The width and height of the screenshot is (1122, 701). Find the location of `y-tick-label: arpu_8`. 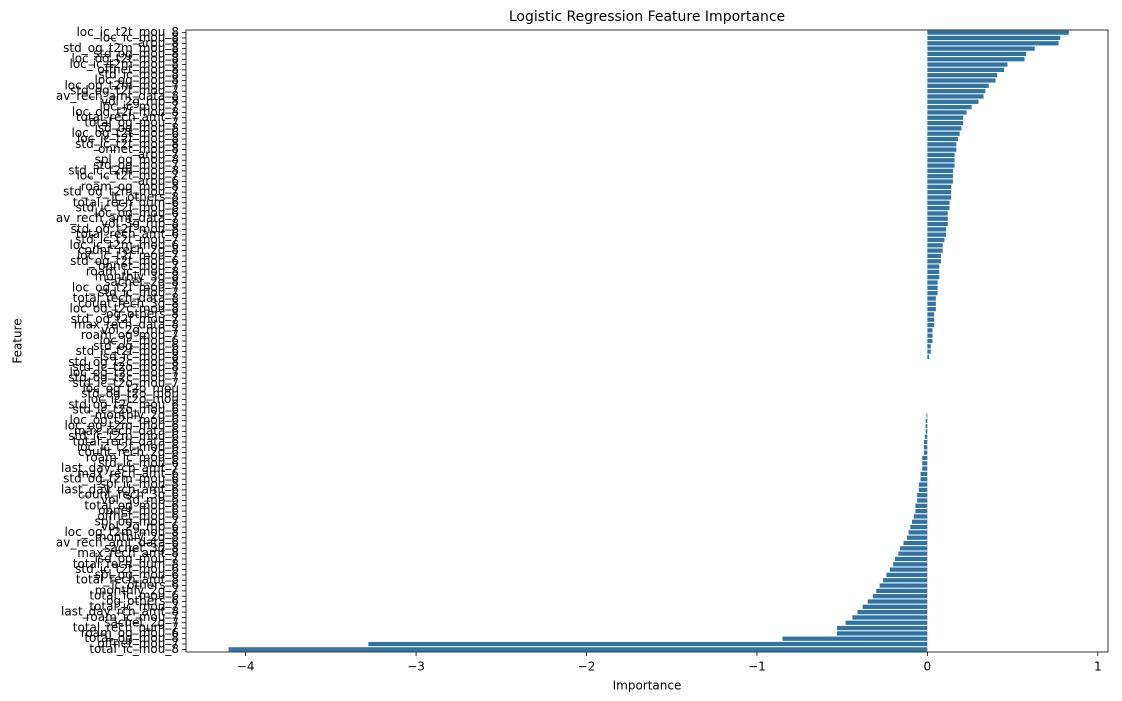

y-tick-label: arpu_8 is located at coordinates (158, 43).